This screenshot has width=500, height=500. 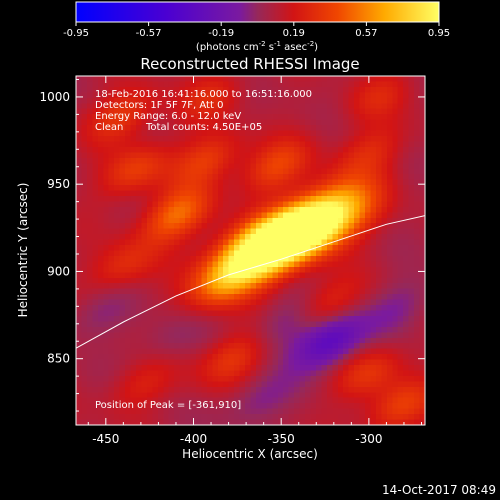 I want to click on colorbar-tick-label: -0.19, so click(x=221, y=33).